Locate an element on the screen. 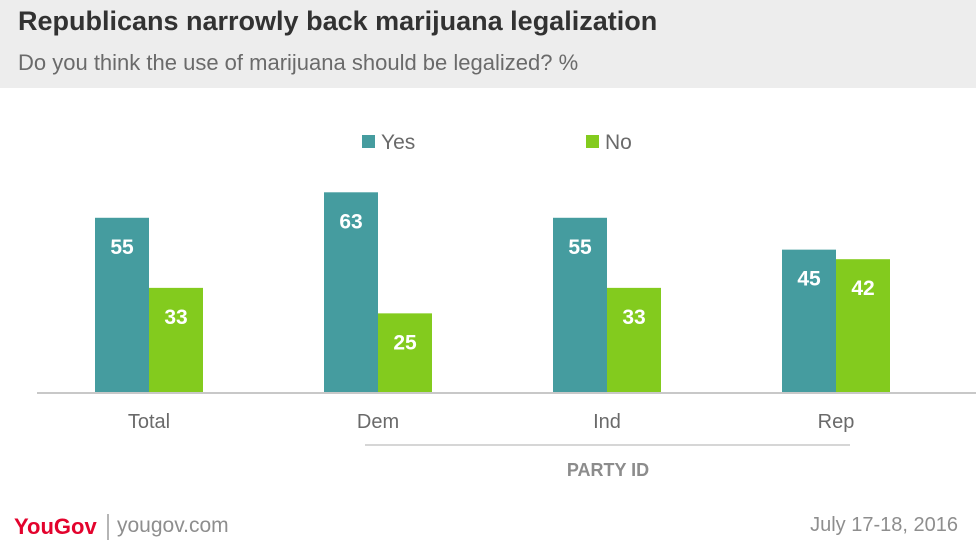 The height and width of the screenshot is (548, 976). bar-ind-yes is located at coordinates (580, 305).